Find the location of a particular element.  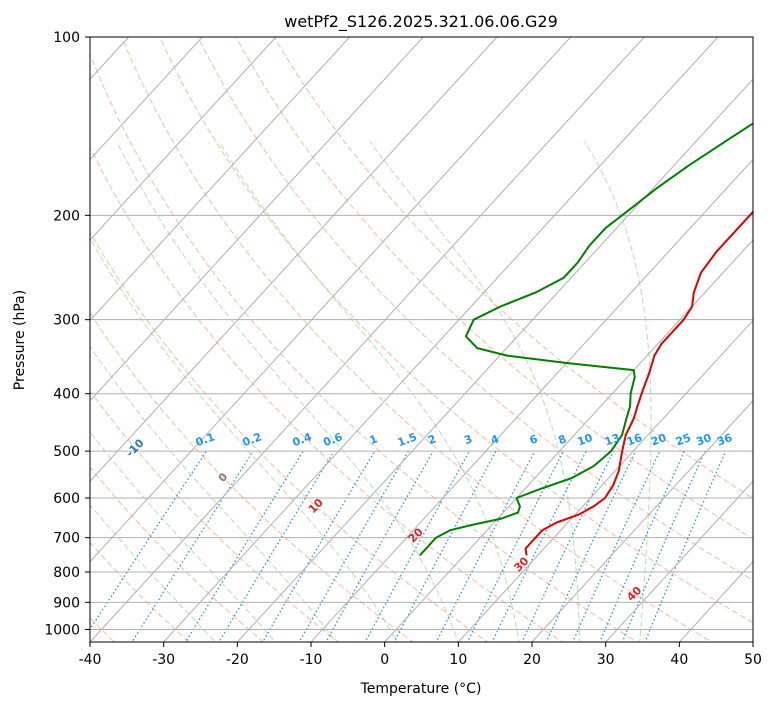

mixing-ratio-label: 8 is located at coordinates (562, 439).